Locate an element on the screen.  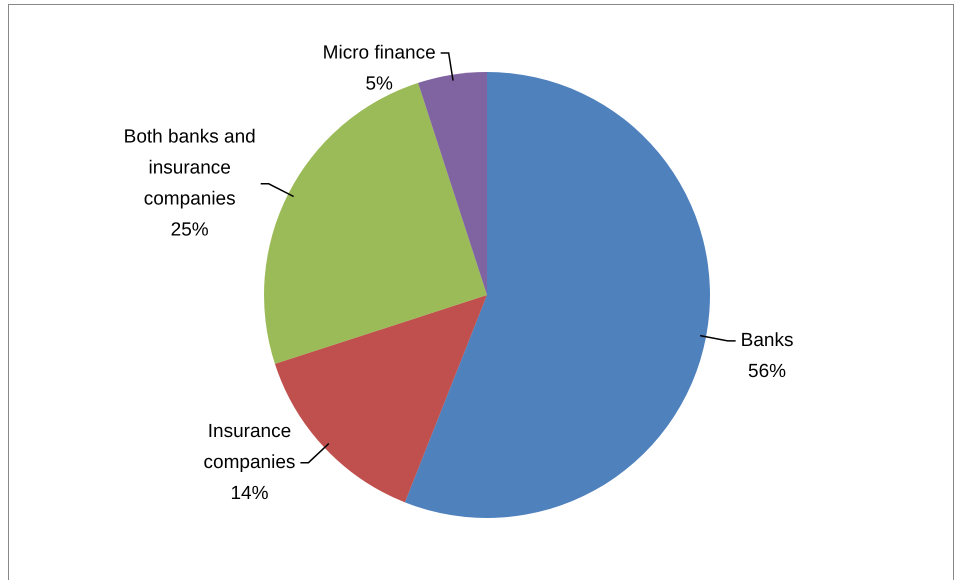
slice-label: Both banks and insurance companies is located at coordinates (190, 168).